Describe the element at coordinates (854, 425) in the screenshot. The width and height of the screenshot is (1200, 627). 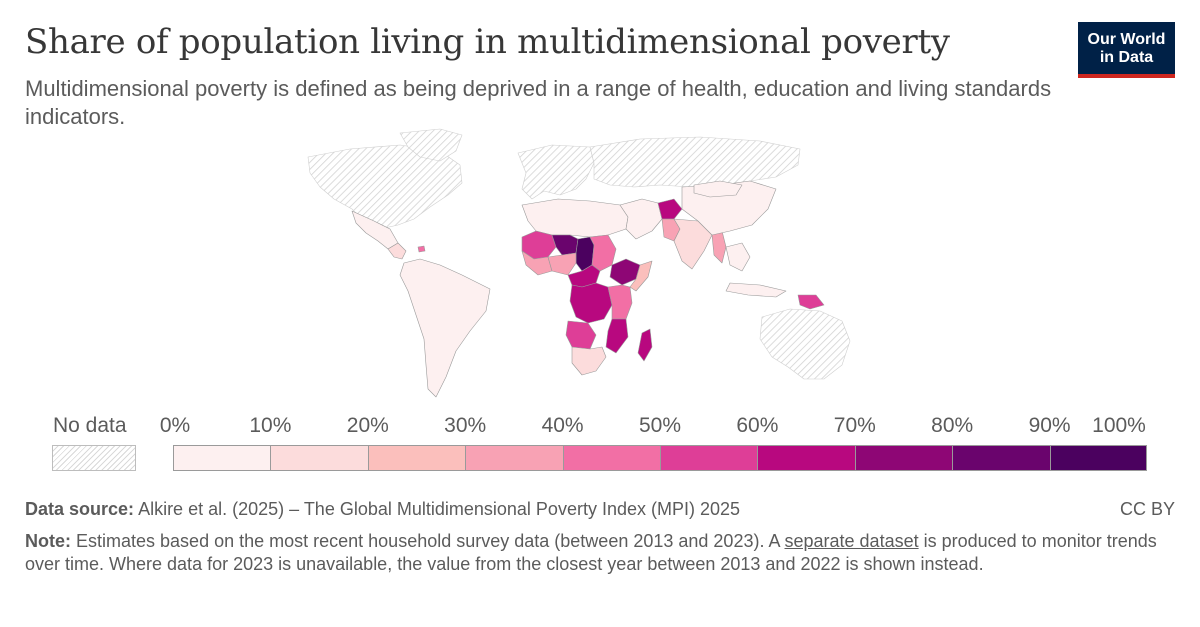
I see `legend-tick-label: 70%` at that location.